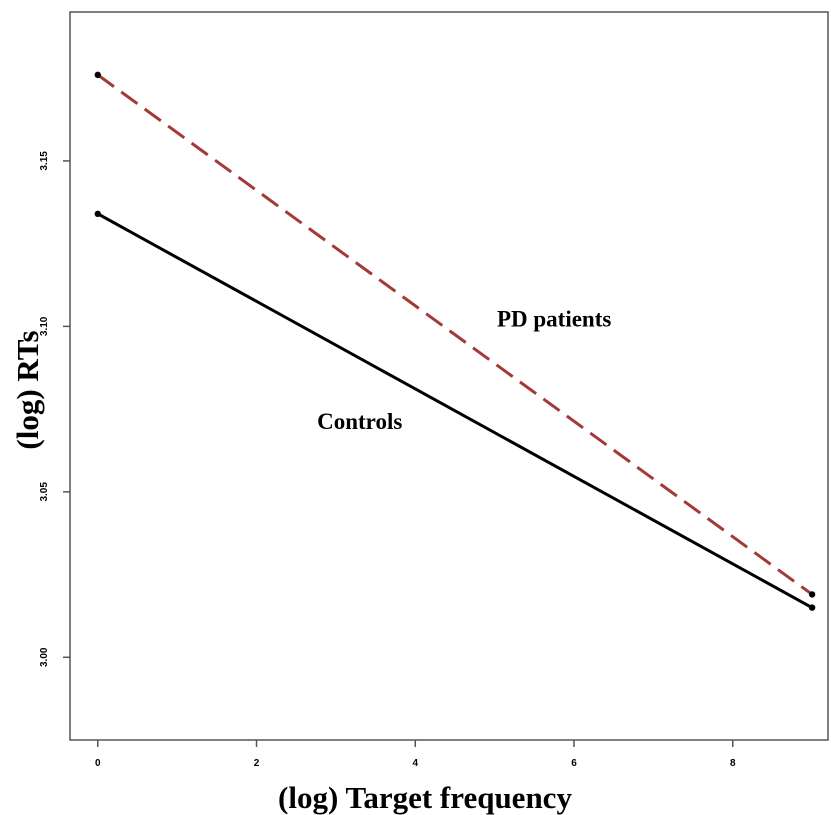 Image resolution: width=831 pixels, height=815 pixels. I want to click on series-label-pd-patients: PD patients, so click(554, 318).